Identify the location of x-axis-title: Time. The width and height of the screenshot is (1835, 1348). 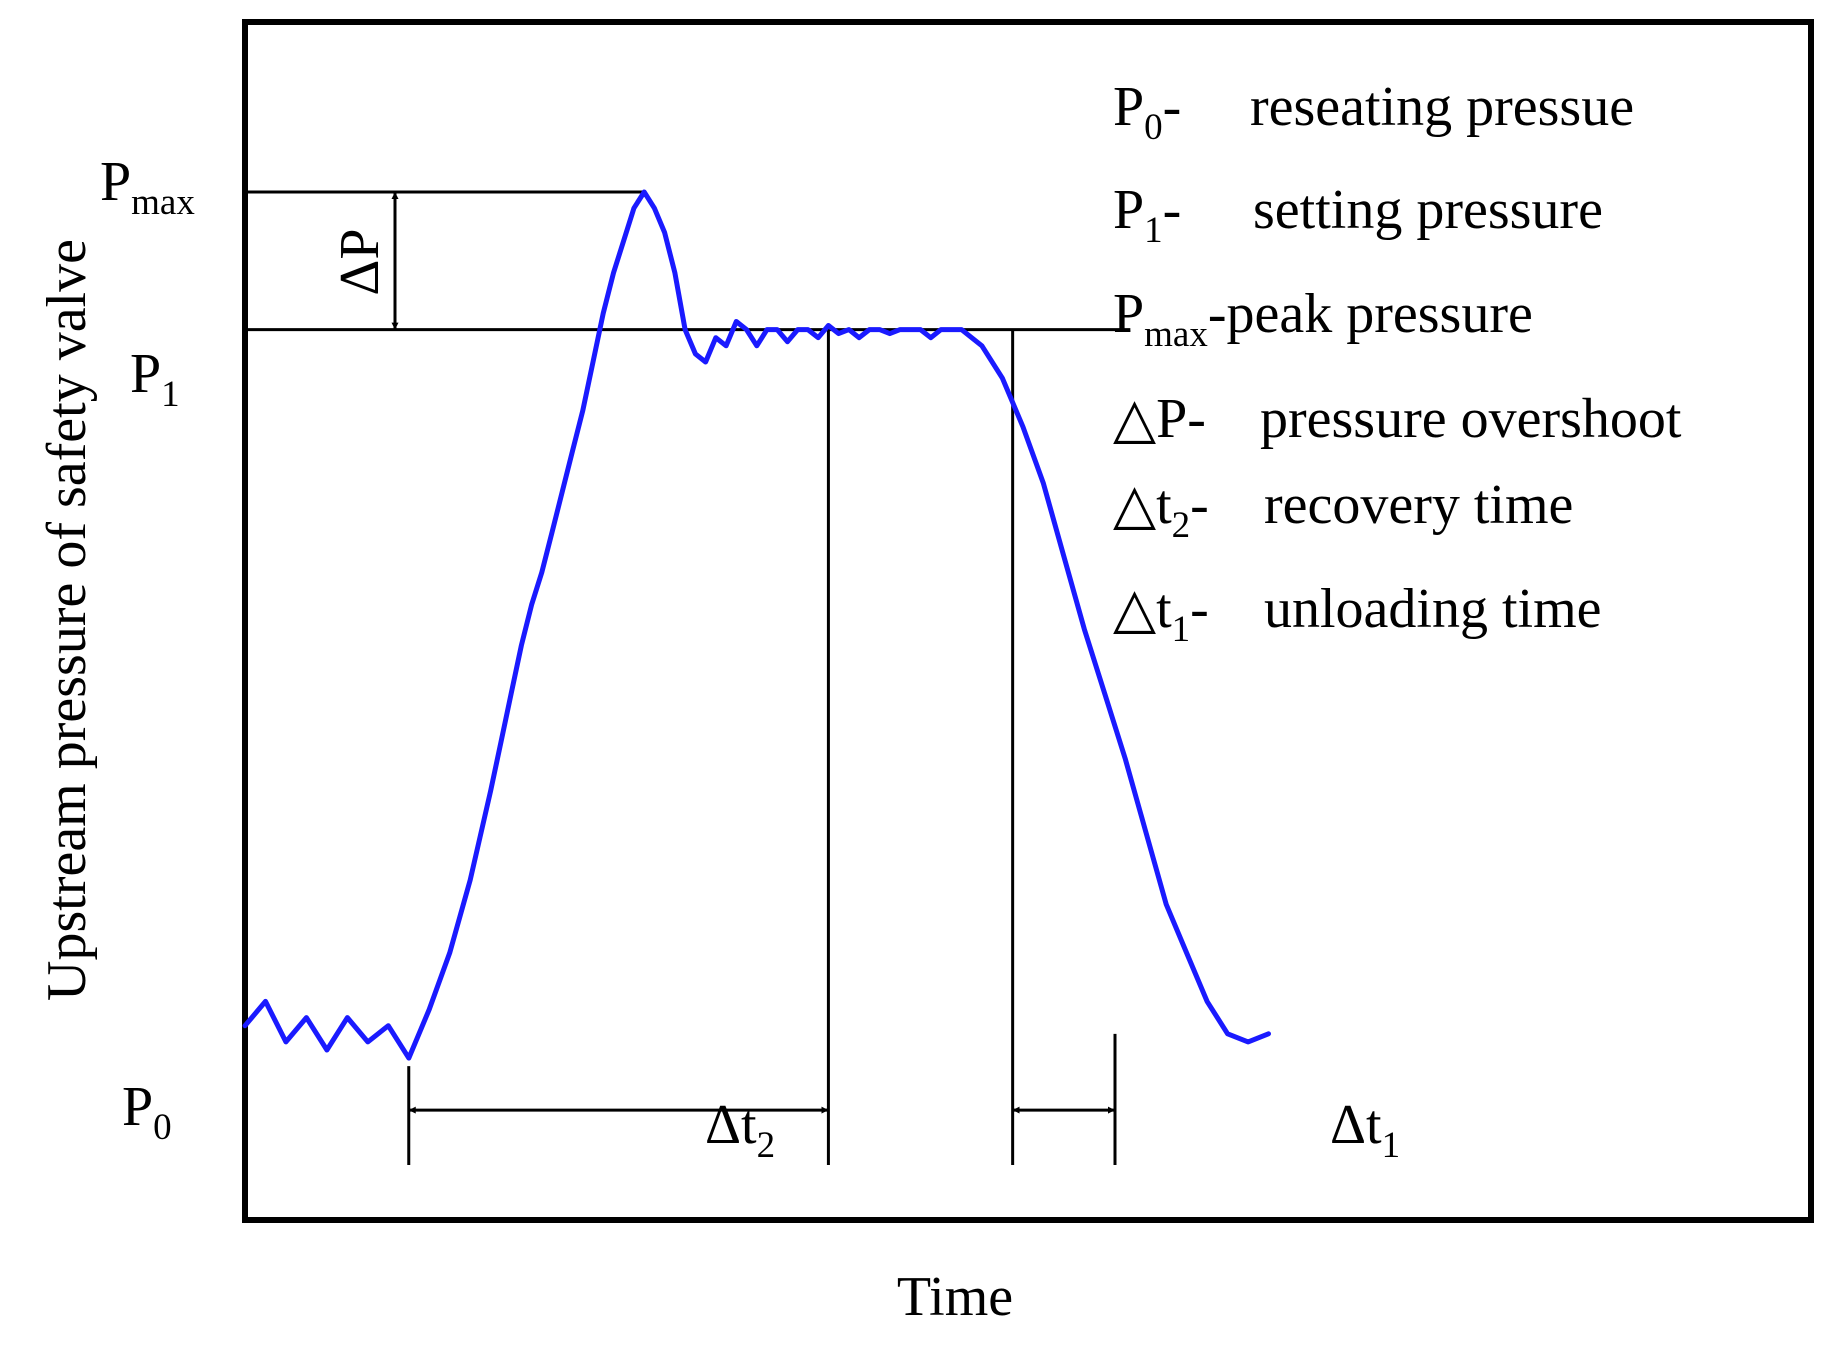
(955, 1297).